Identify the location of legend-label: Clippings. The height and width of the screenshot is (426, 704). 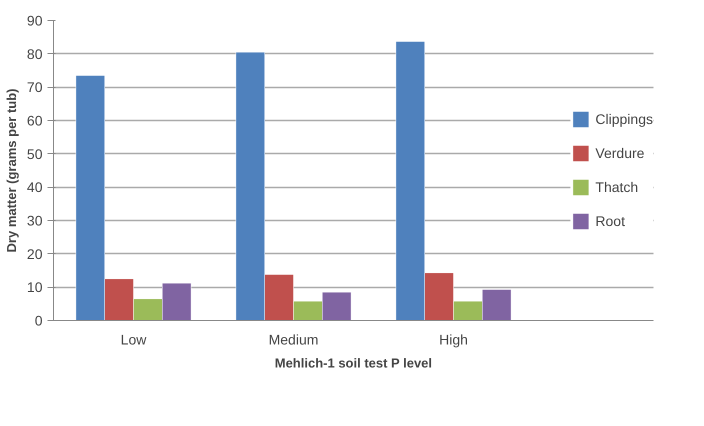
(624, 119).